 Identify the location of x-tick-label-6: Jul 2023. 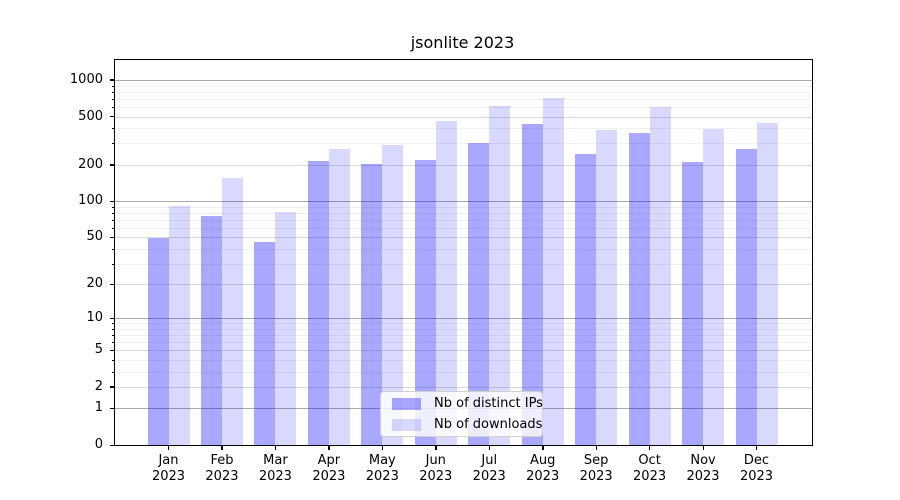
(489, 468).